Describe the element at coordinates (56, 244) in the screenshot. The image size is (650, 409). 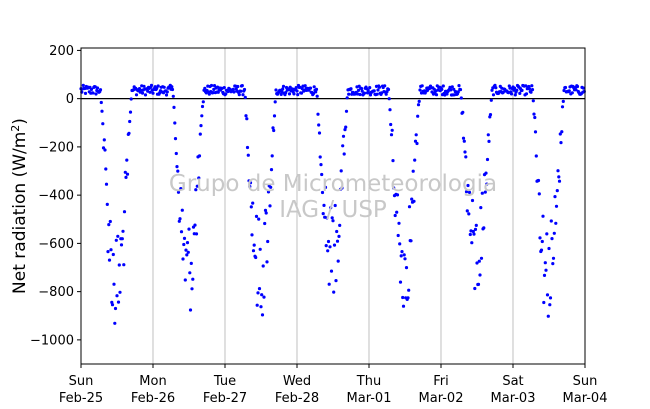
I see `y-tick-label: −600` at that location.